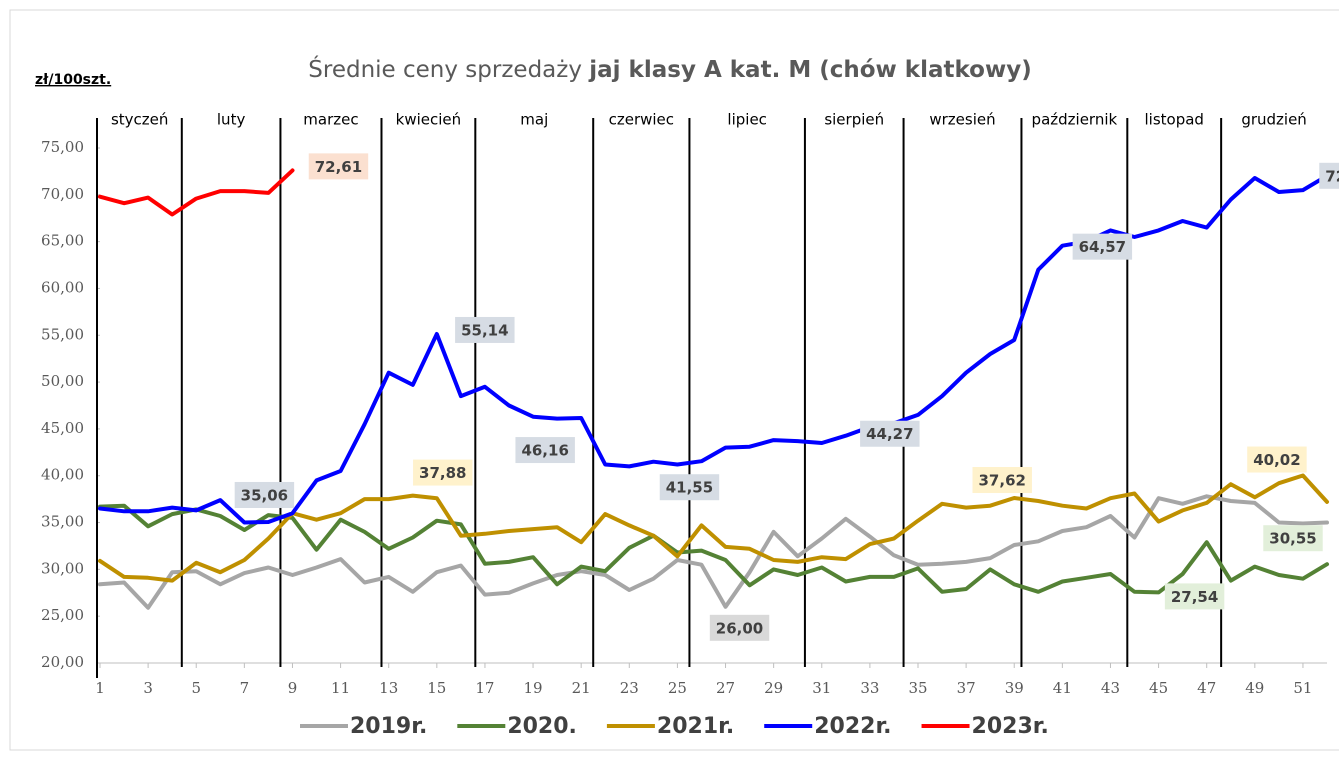 The image size is (1339, 760). What do you see at coordinates (62, 475) in the screenshot?
I see `y-tick-label: 40,00` at bounding box center [62, 475].